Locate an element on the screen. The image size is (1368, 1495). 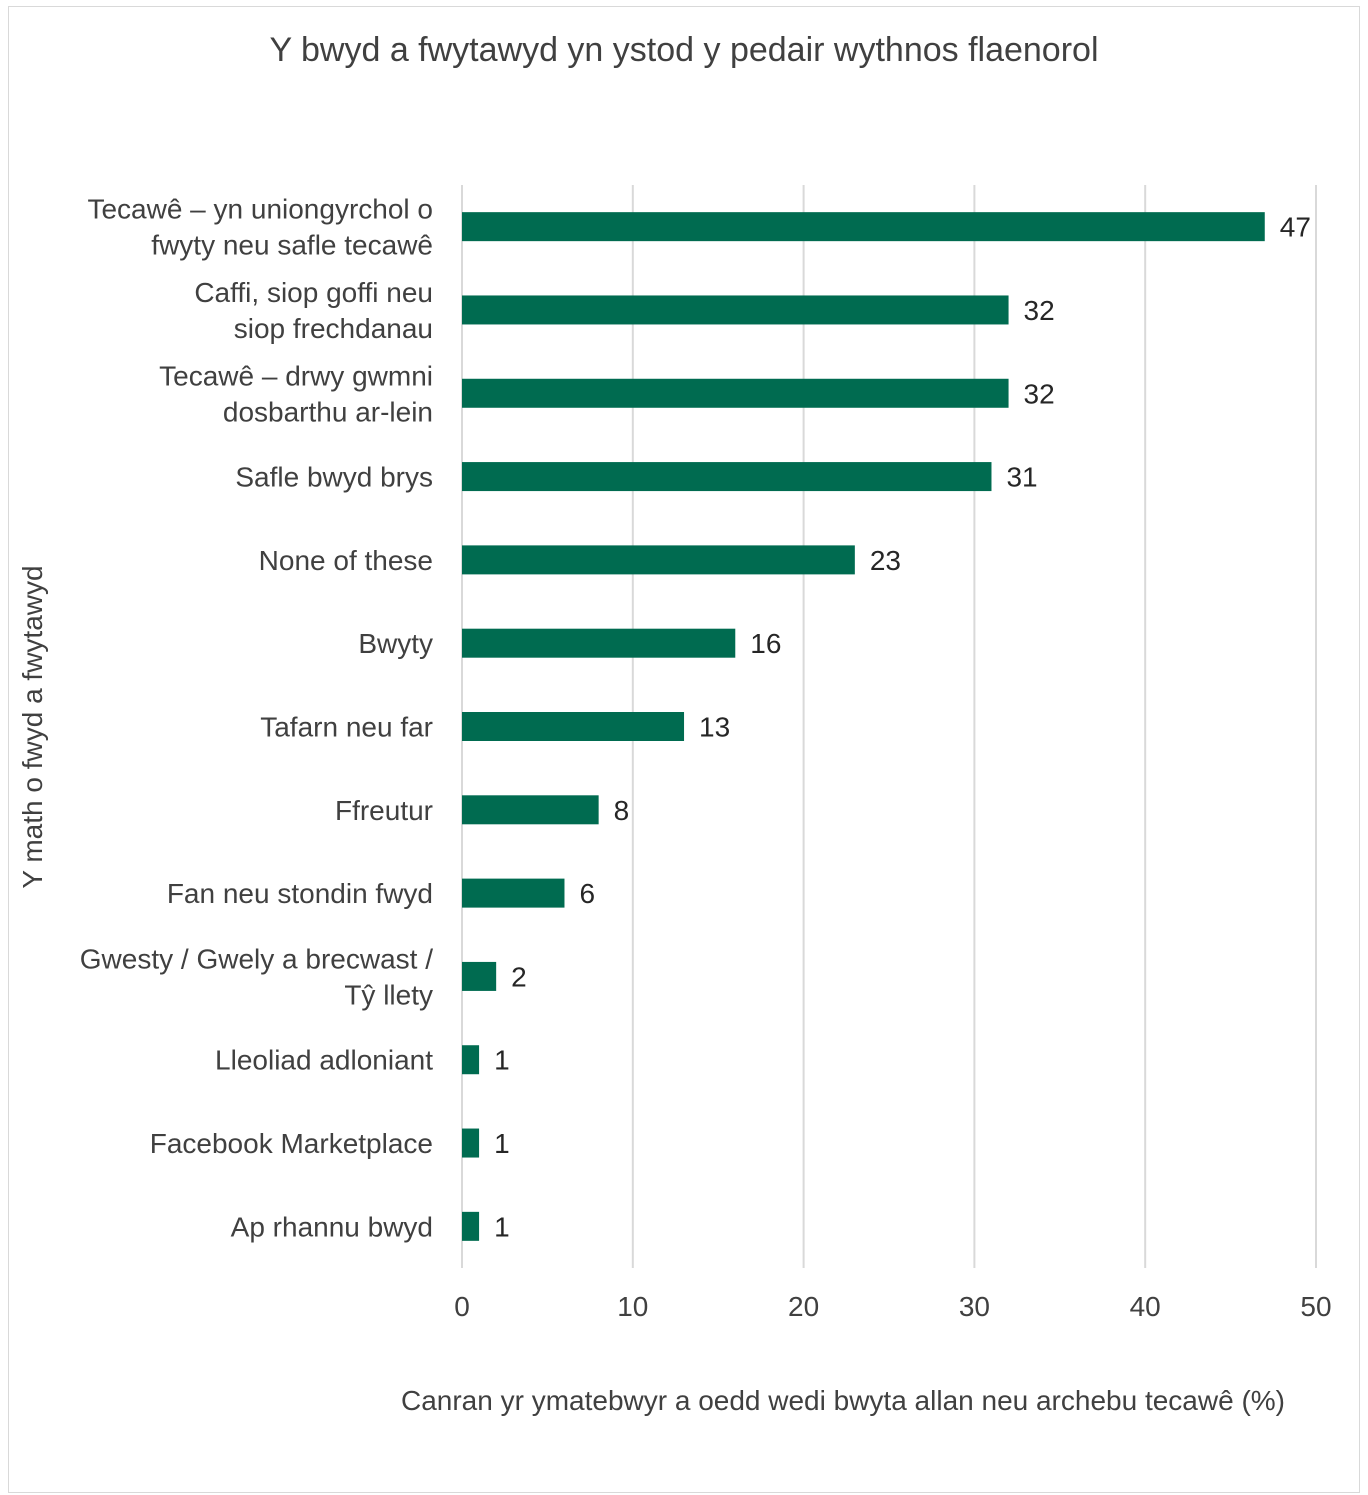
data-label: 23 is located at coordinates (885, 560).